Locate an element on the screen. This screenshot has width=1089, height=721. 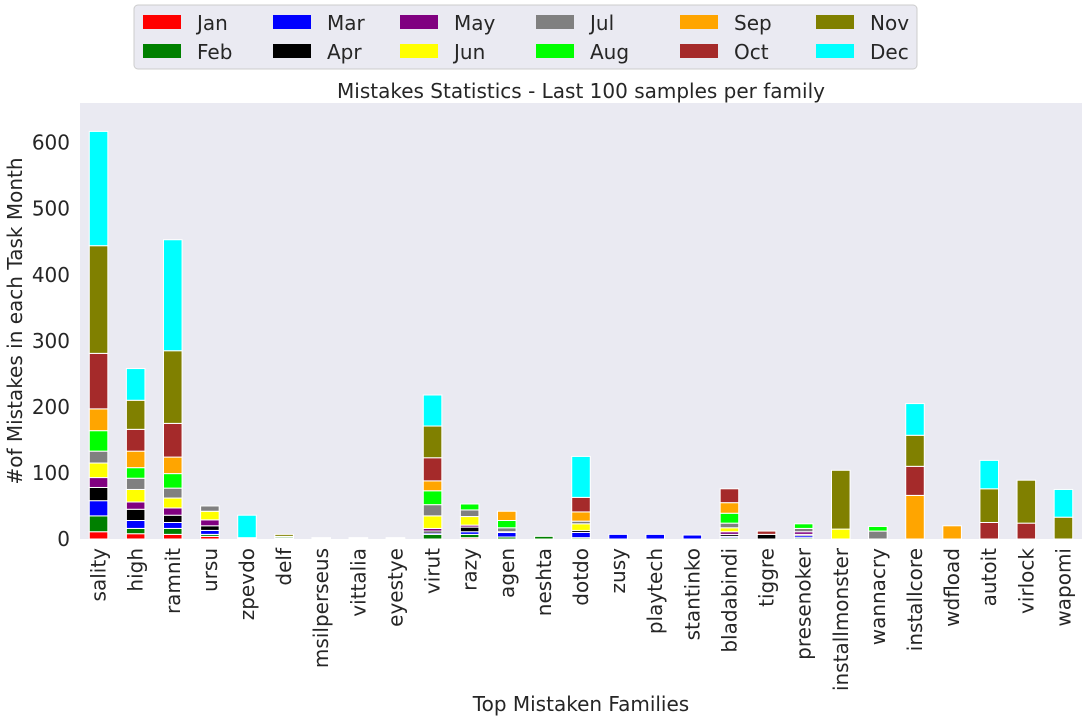
y-tick-label: 0 is located at coordinates (63, 539).